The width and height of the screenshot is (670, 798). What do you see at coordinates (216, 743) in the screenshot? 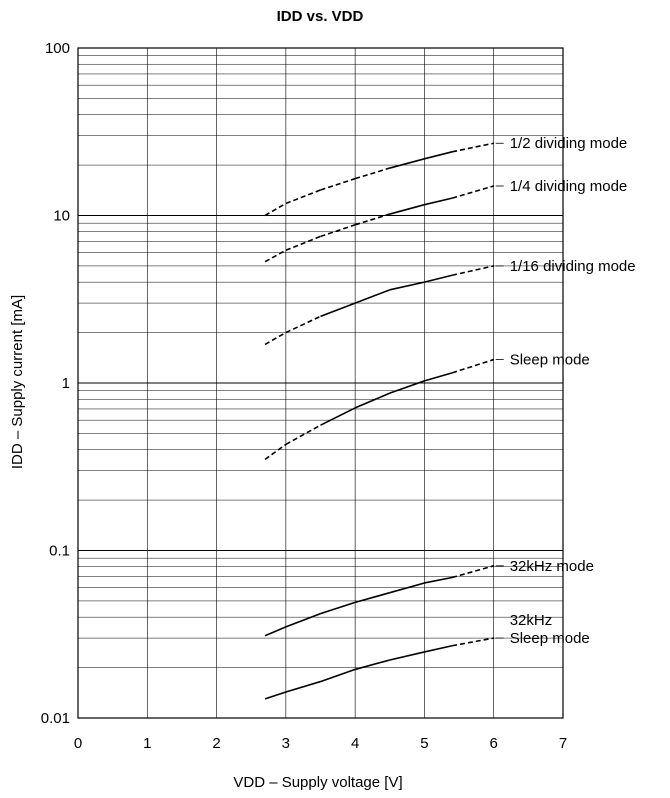
I see `x-tick-label: 2` at bounding box center [216, 743].